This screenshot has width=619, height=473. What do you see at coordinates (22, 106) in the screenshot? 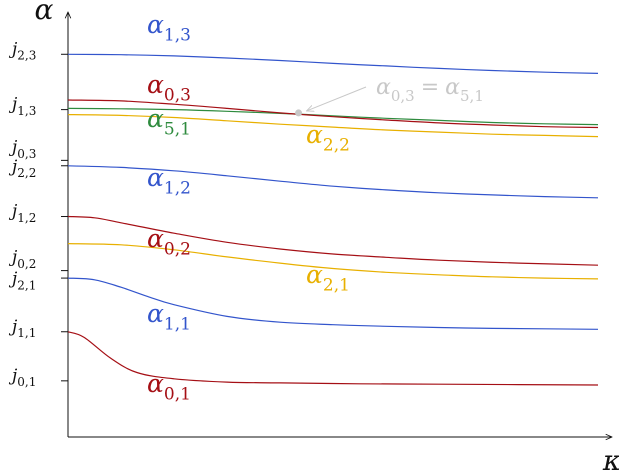
I see `y-tick-label: j1,3` at bounding box center [22, 106].